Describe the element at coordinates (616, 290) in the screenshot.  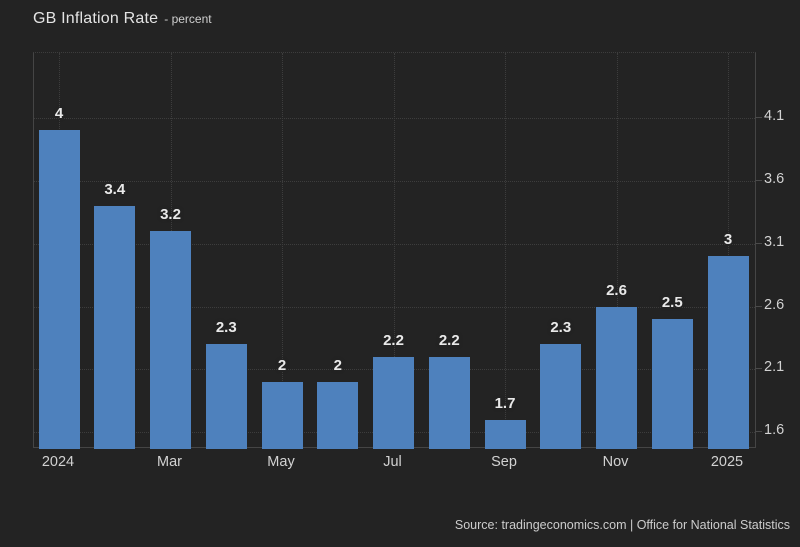
I see `bar-value-label: 2.6` at that location.